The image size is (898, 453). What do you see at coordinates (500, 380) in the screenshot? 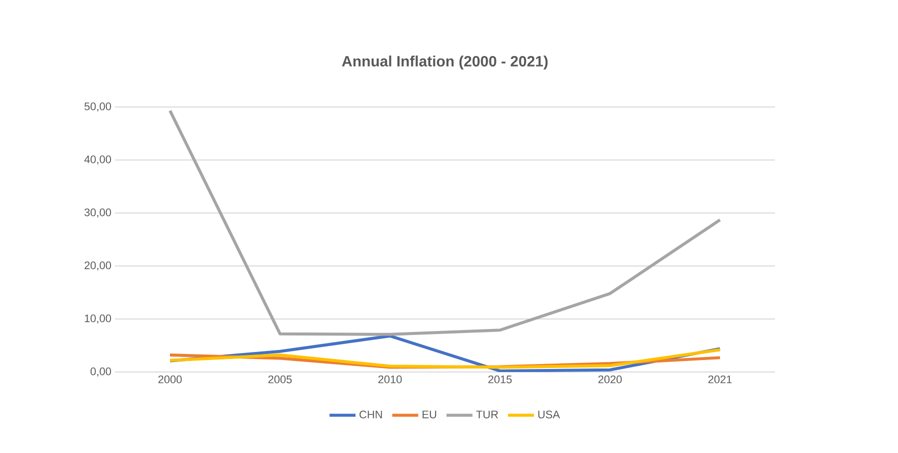
I see `x-tick-label: 2015` at bounding box center [500, 380].